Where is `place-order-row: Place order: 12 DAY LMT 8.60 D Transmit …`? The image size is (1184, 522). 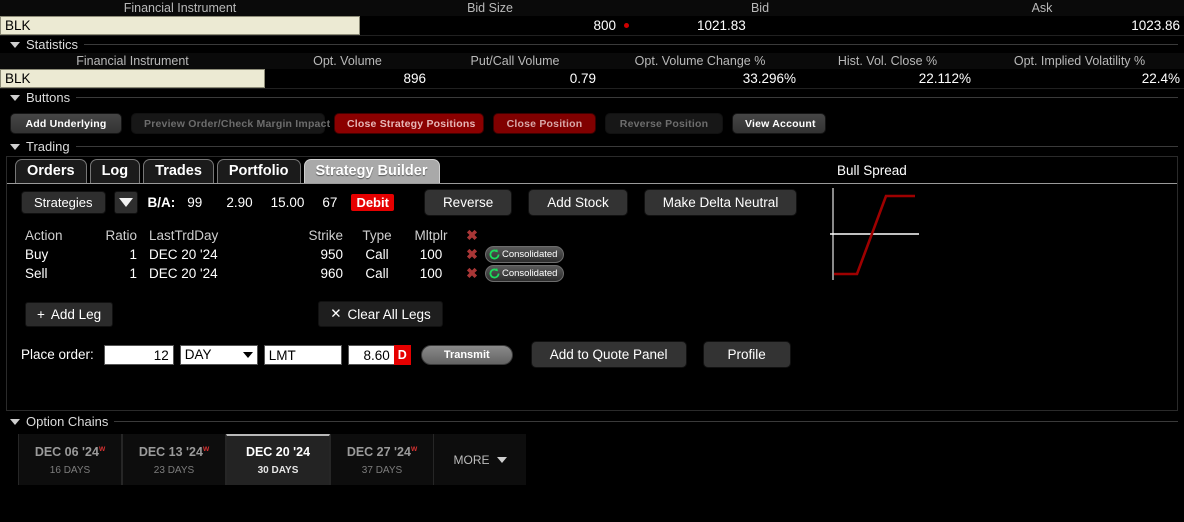
place-order-row: Place order: 12 DAY LMT 8.60 D Transmit … is located at coordinates (592, 347).